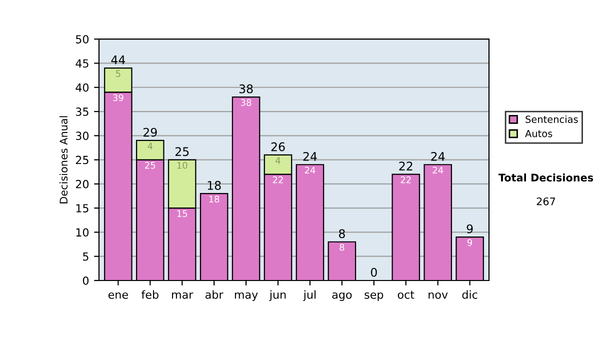 The image size is (600, 340). I want to click on text: Total Decisiones, so click(546, 177).